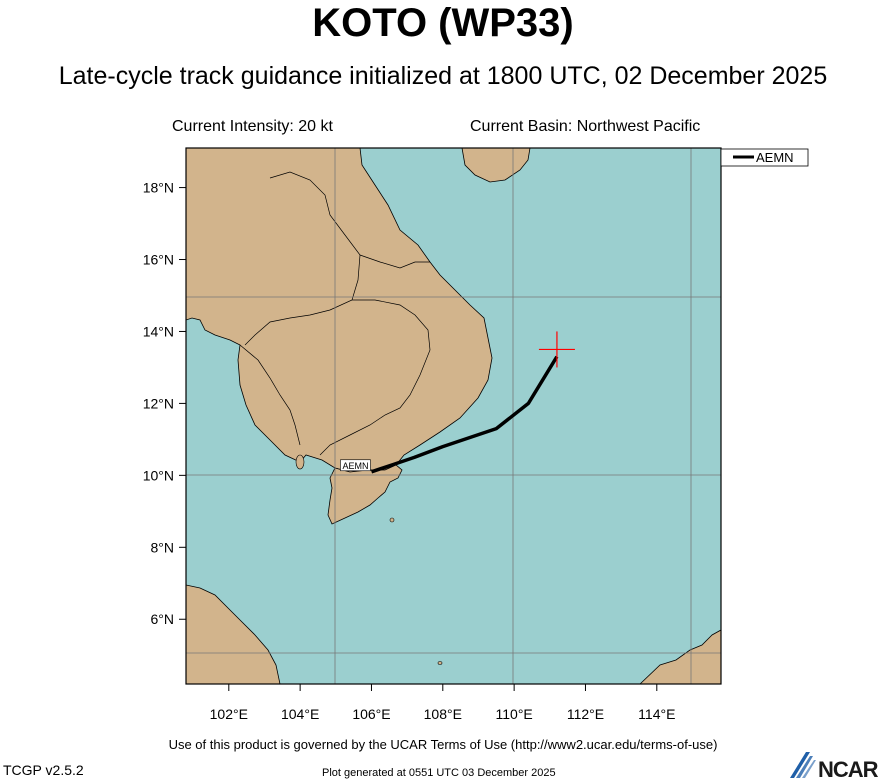 This screenshot has width=886, height=783. What do you see at coordinates (514, 714) in the screenshot?
I see `lon-tick-label: 110°E` at bounding box center [514, 714].